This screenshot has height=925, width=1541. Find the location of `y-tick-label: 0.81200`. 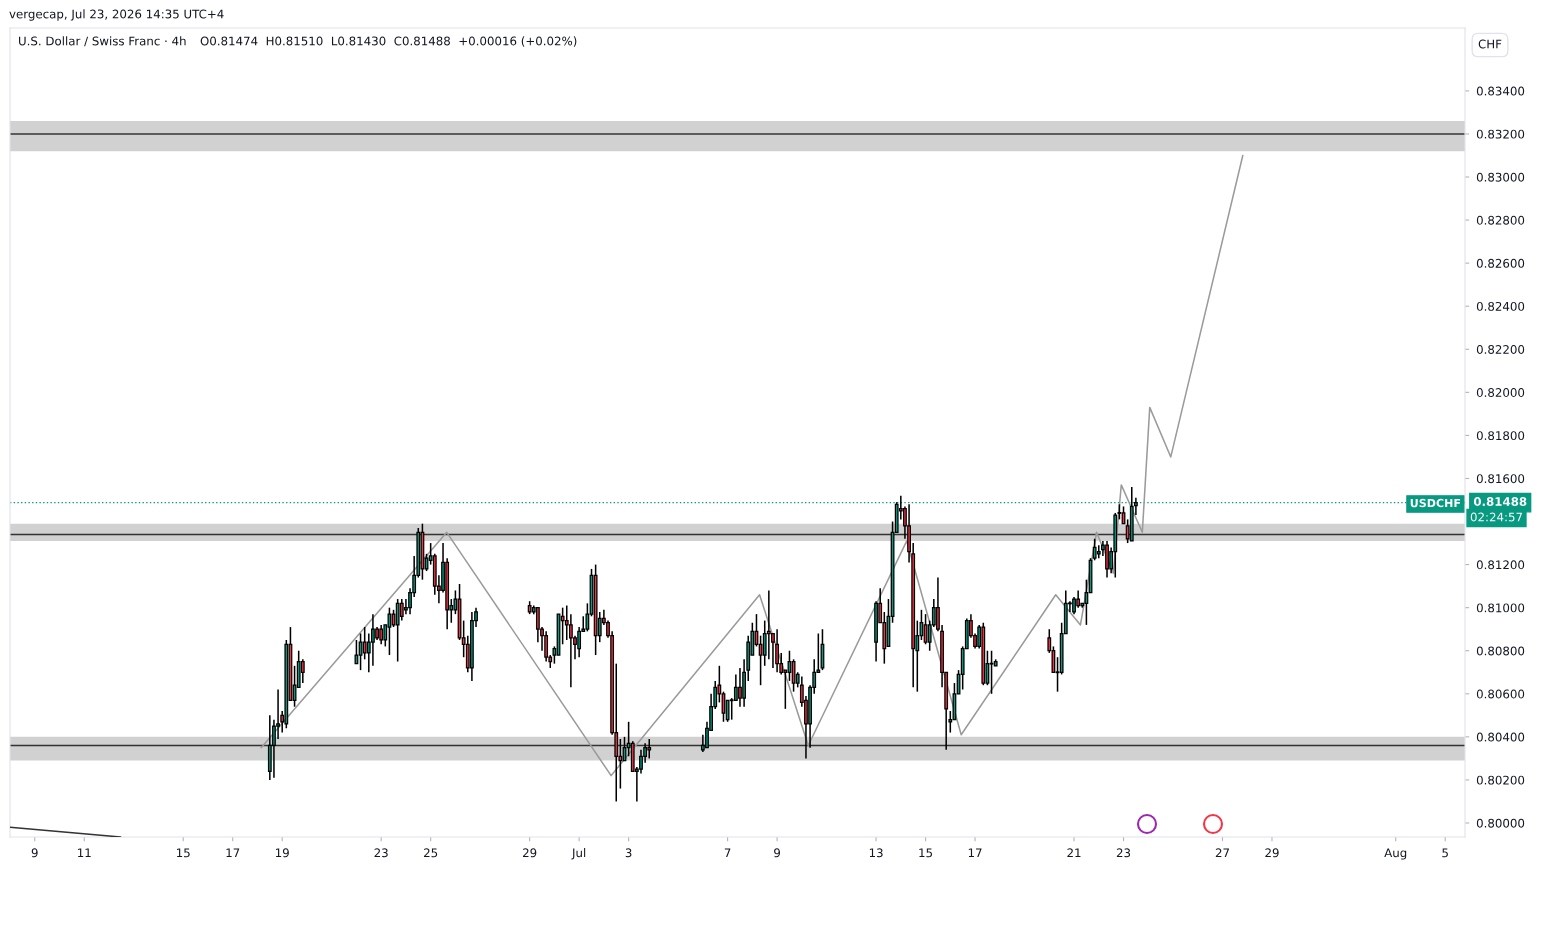

y-tick-label: 0.81200 is located at coordinates (1500, 565).